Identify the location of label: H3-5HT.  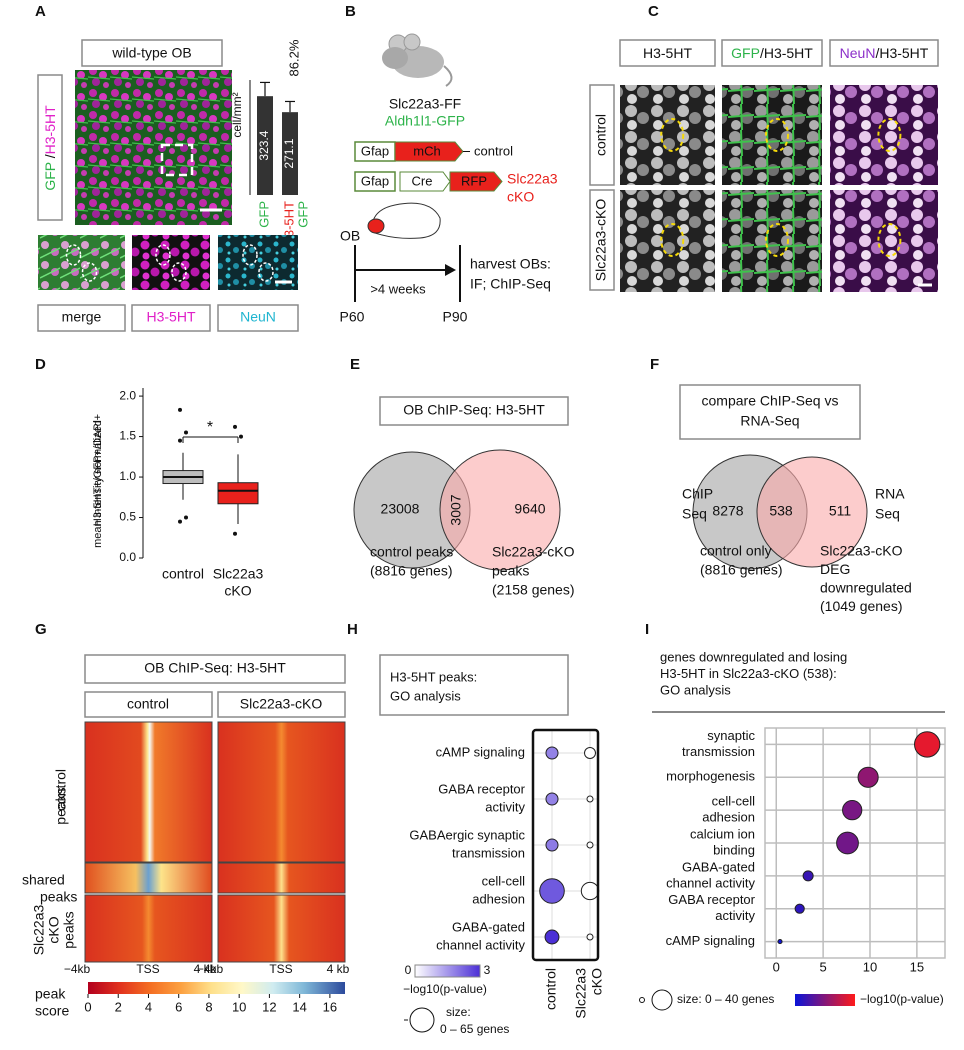
(667, 53).